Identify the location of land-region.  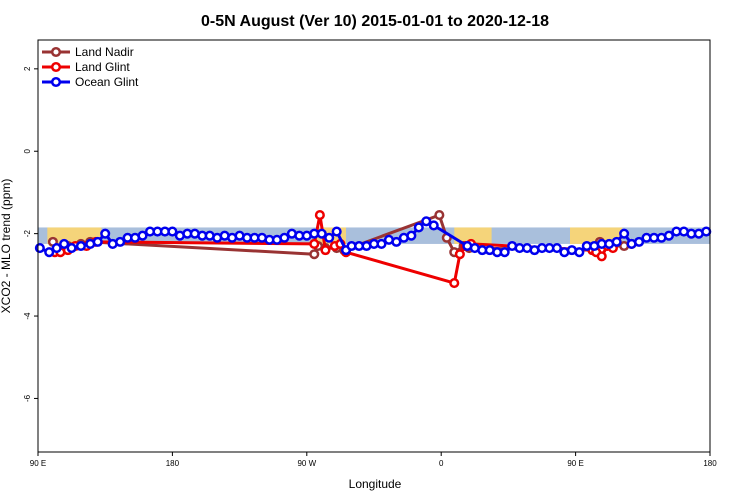
(473, 235).